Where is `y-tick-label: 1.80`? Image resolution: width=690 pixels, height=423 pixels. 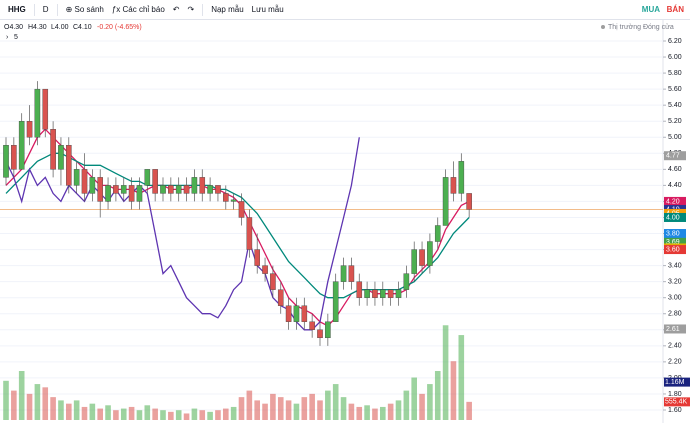 y-tick-label: 1.80 is located at coordinates (675, 394).